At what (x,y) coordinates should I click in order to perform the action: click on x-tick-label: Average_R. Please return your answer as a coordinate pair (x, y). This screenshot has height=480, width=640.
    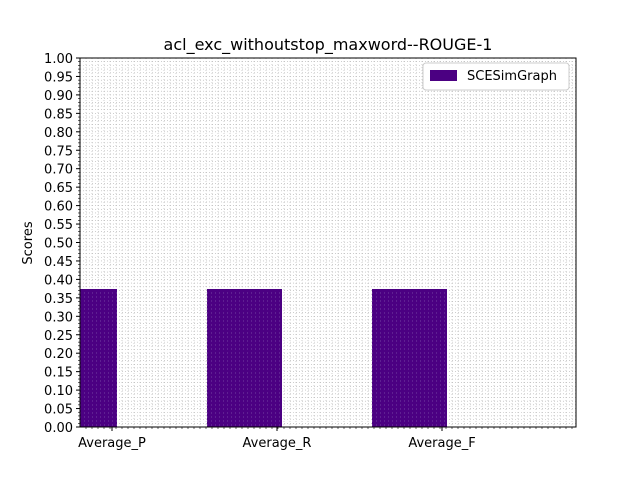
    Looking at the image, I should click on (277, 443).